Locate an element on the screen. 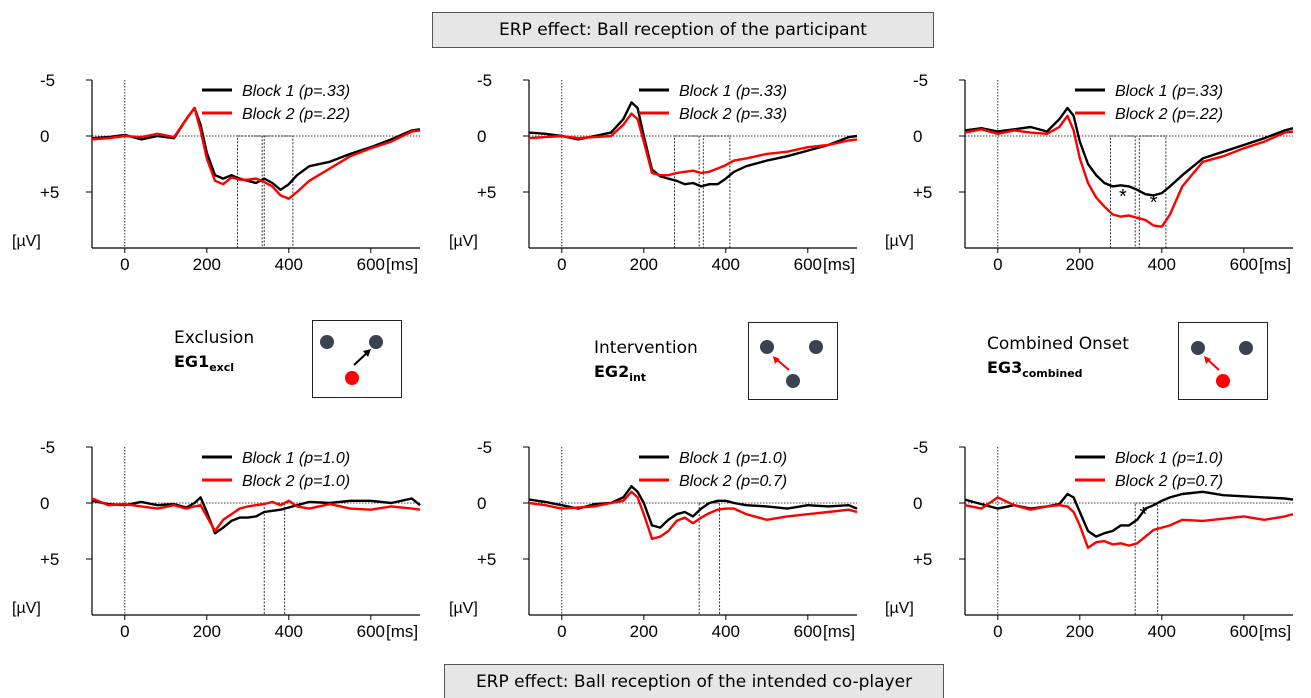  group-label-intervention: Intervention EG2int is located at coordinates (646, 361).